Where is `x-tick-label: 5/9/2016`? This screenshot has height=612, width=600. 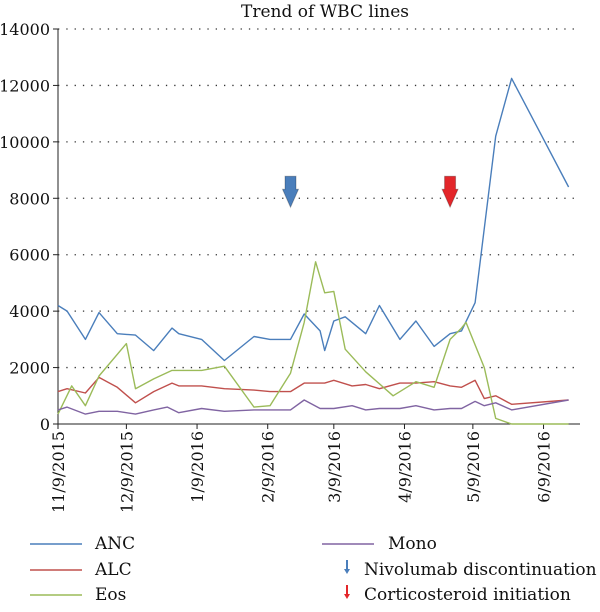
x-tick-label: 5/9/2016 is located at coordinates (473, 467).